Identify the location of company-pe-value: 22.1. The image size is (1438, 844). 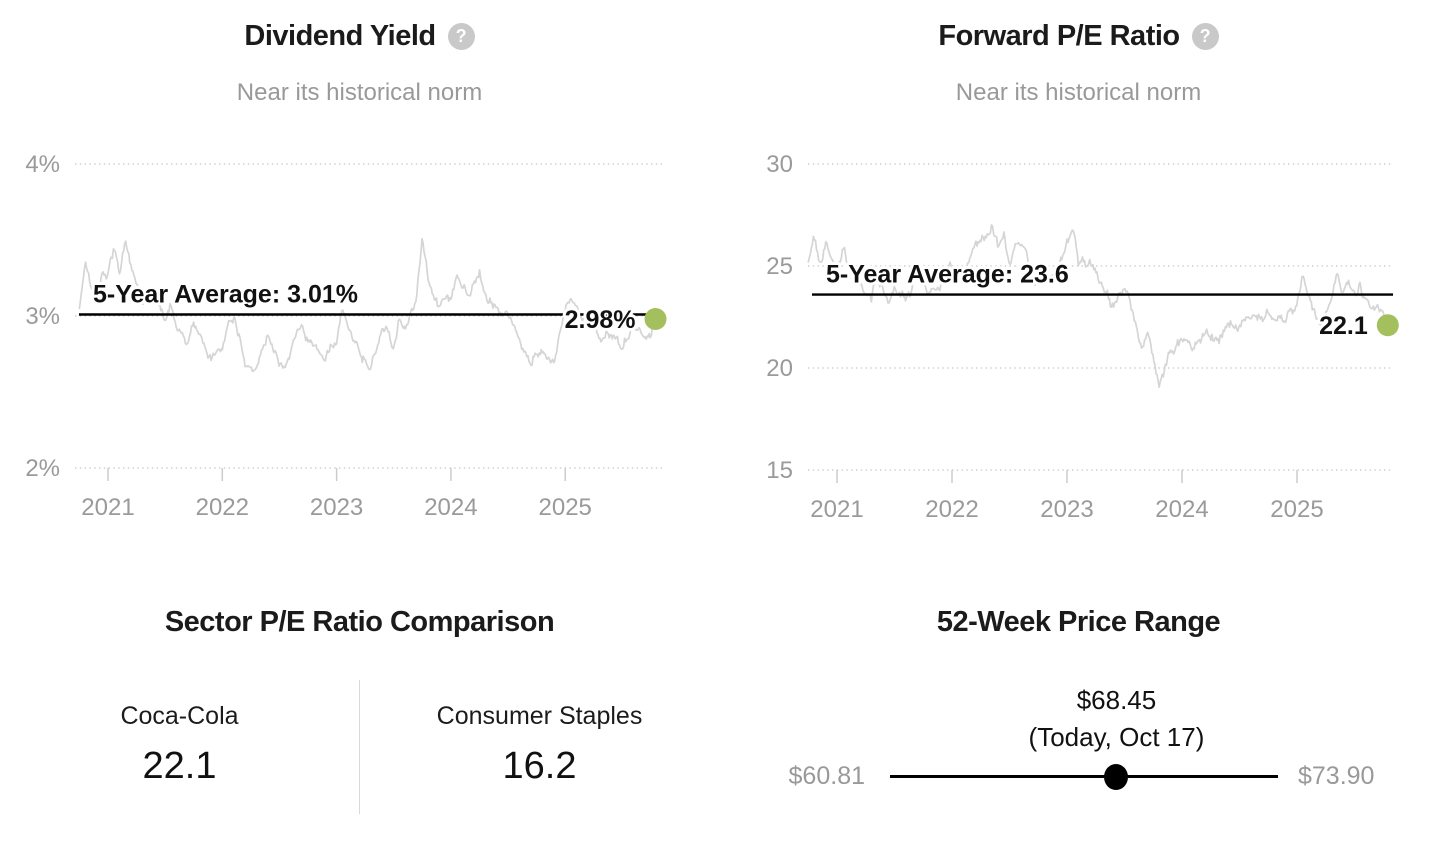
(179, 766).